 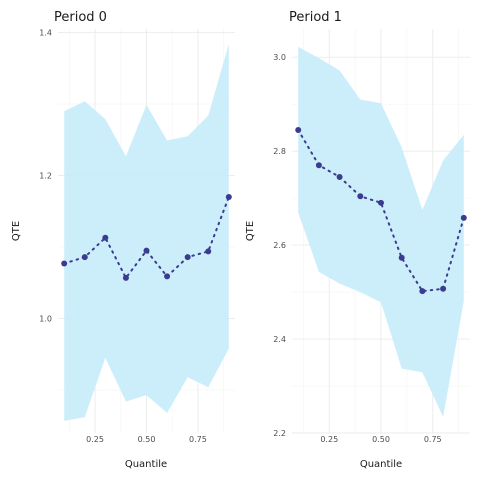 I want to click on panel-title: Period 1, so click(x=315, y=17).